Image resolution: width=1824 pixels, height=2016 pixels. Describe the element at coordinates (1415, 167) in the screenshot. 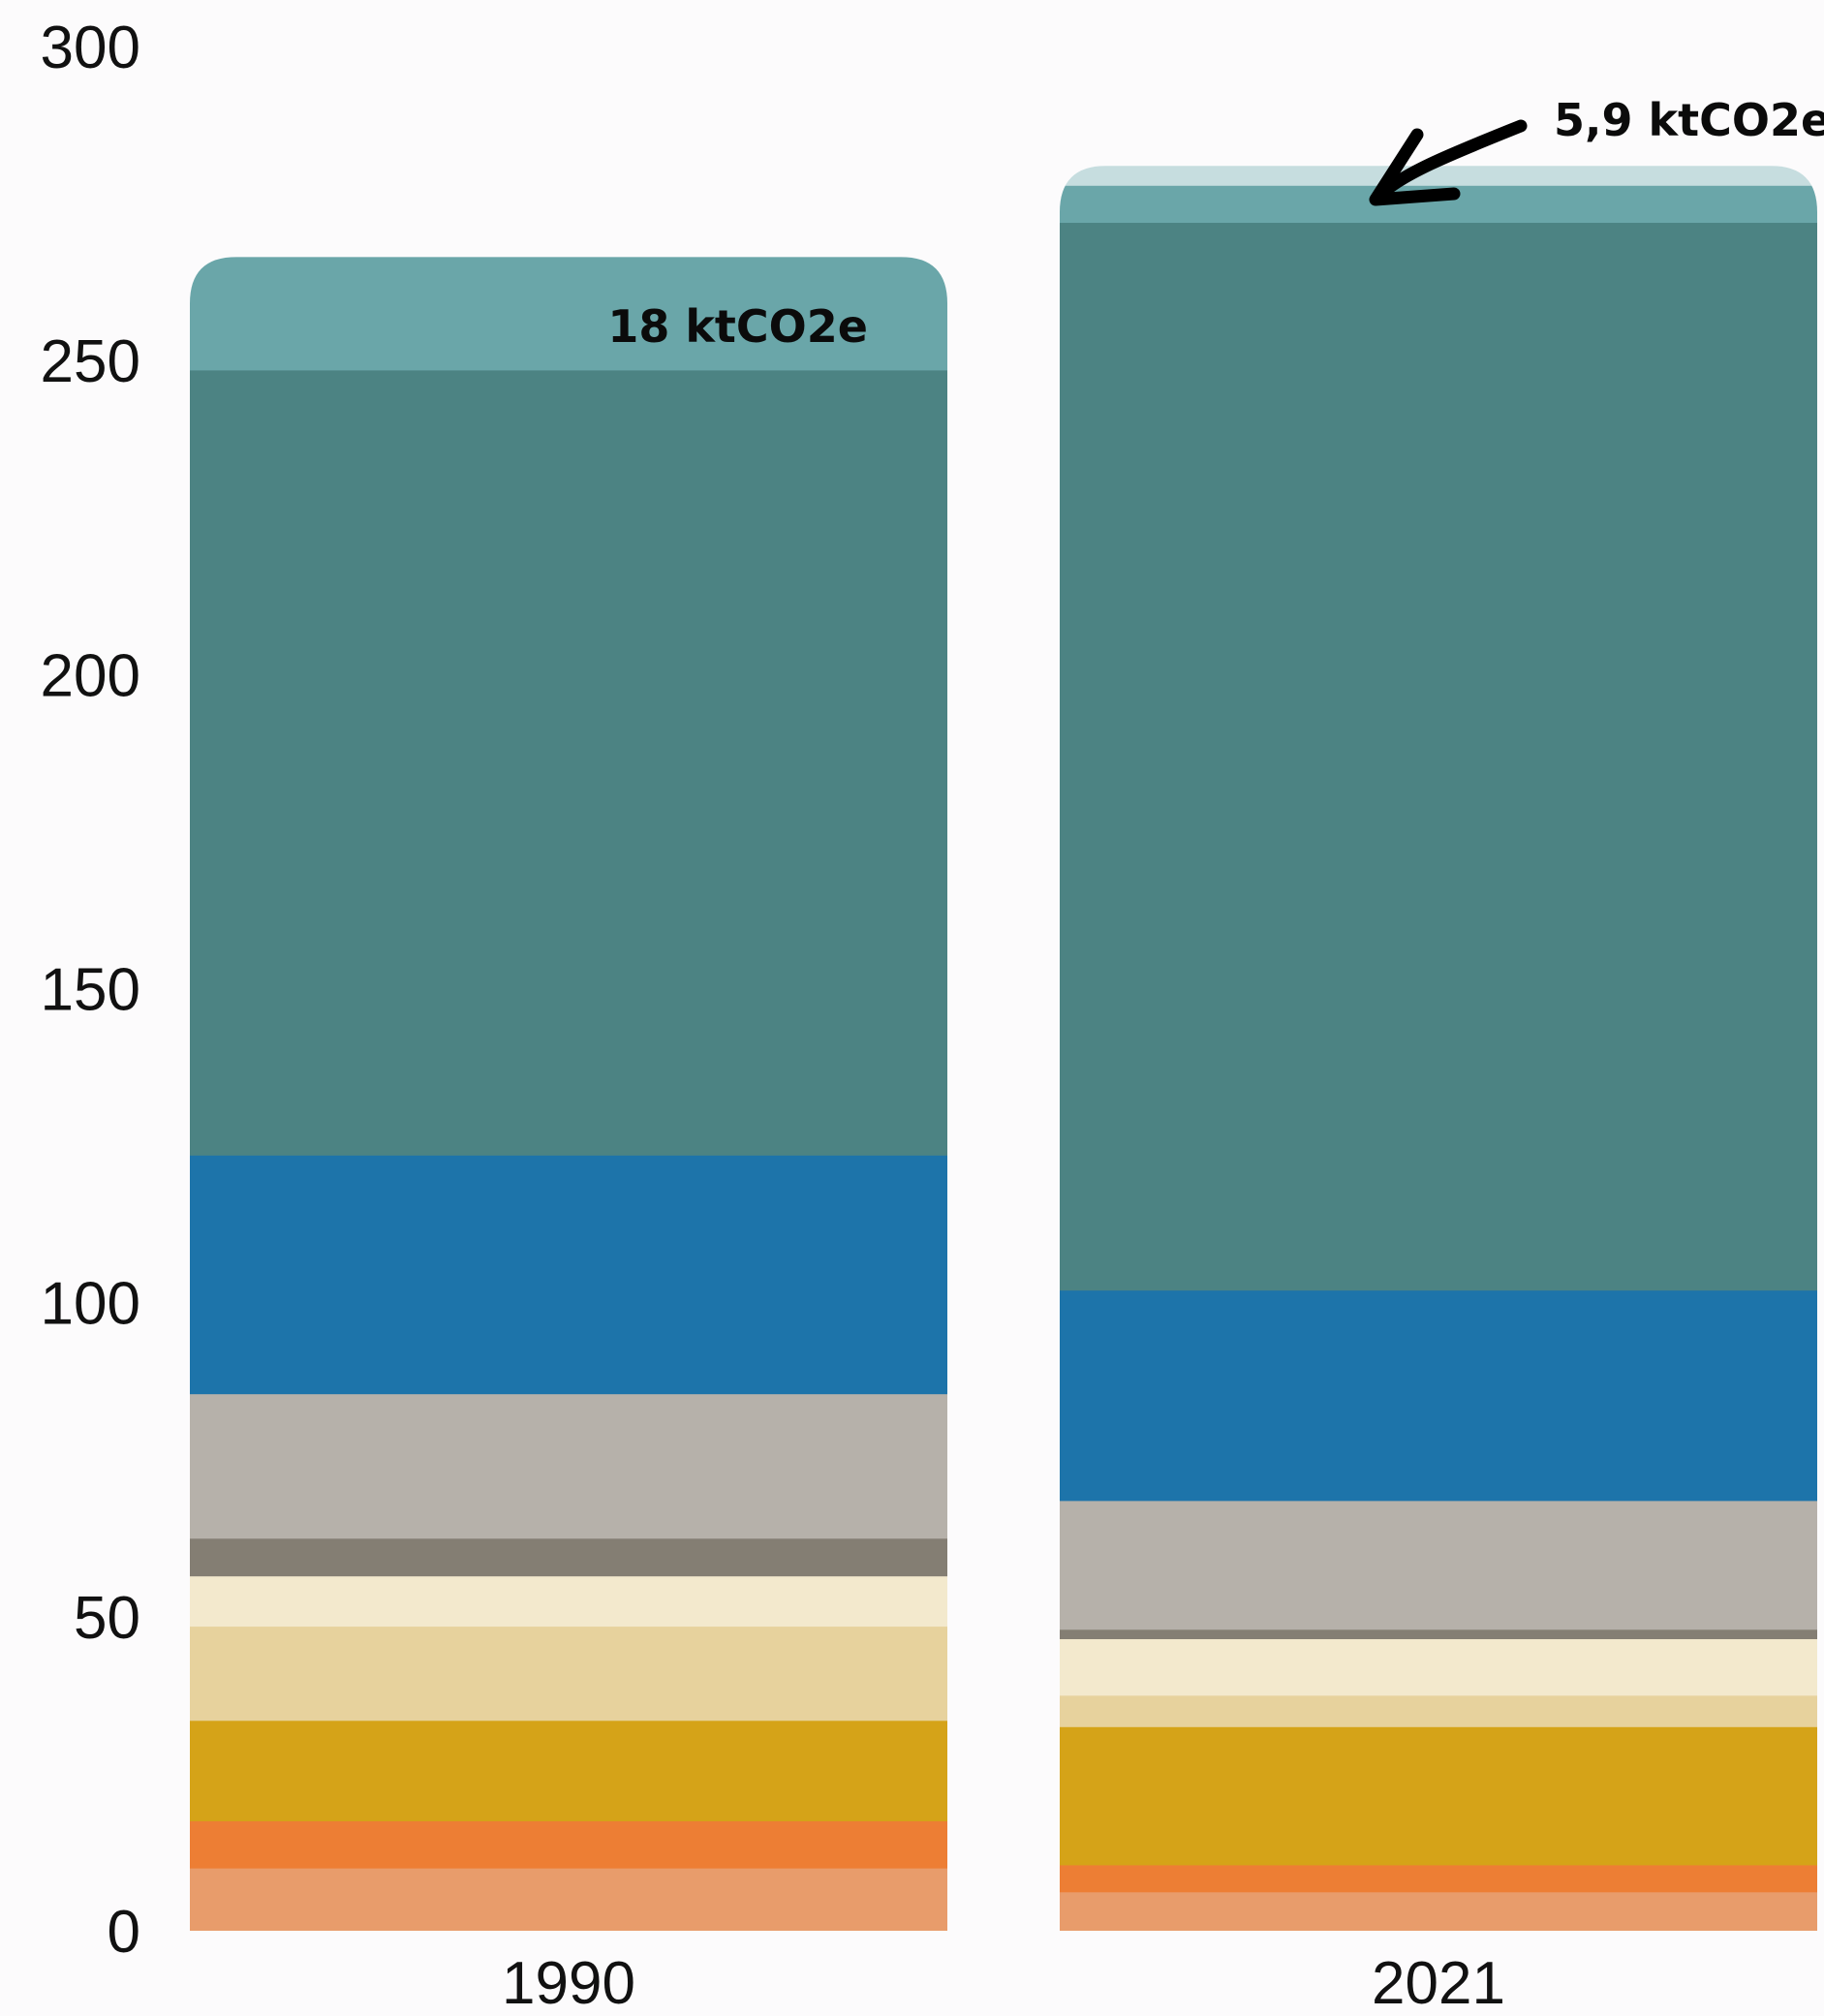

I see `arrow-head` at that location.